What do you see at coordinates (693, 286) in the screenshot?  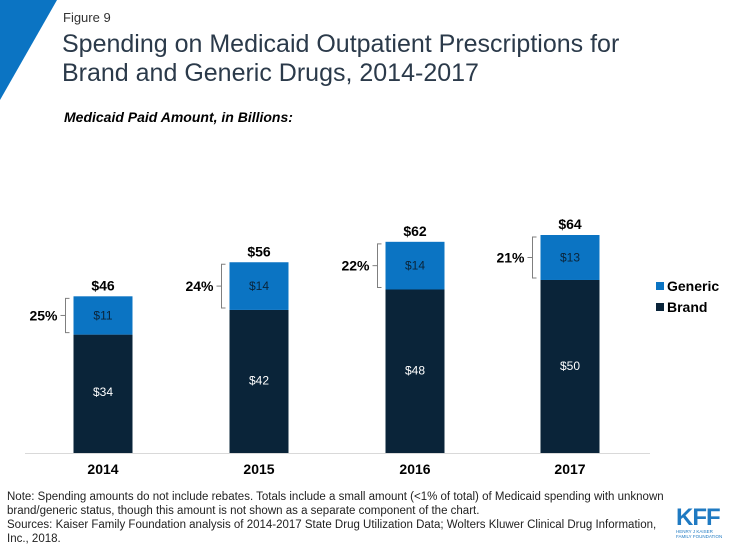 I see `legend-label-generic: Generic` at bounding box center [693, 286].